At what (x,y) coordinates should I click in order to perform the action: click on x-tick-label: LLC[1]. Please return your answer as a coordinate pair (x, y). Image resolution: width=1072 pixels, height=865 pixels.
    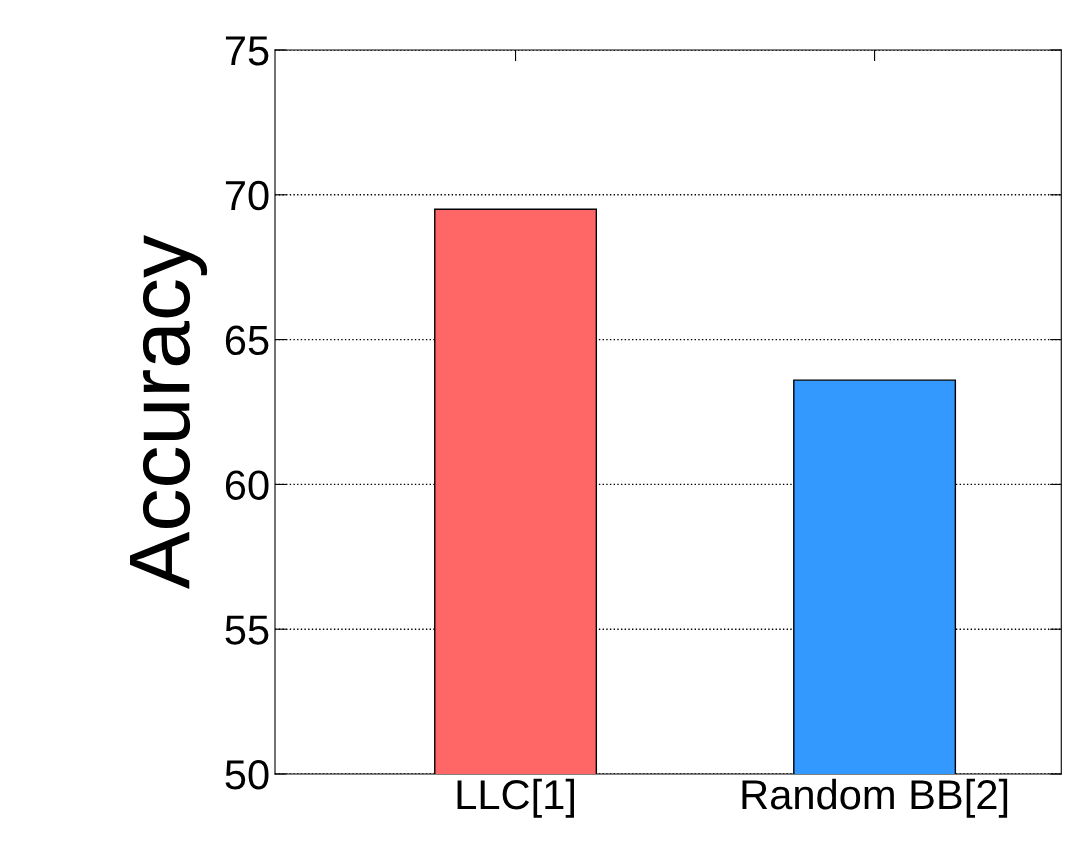
    Looking at the image, I should click on (515, 798).